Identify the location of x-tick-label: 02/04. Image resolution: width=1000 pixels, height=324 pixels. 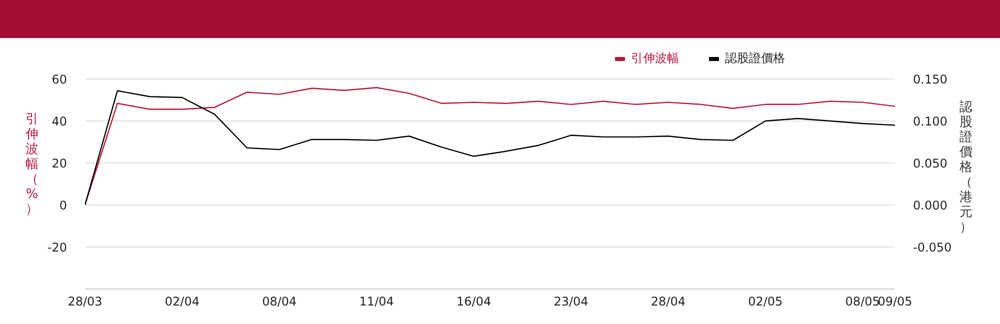
(182, 301).